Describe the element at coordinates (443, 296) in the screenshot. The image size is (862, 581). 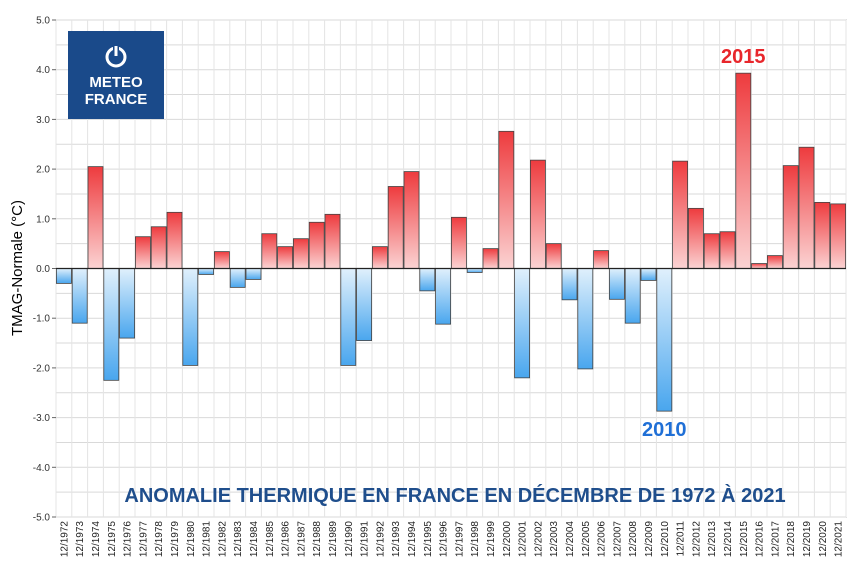
I see `bar-12-1996` at that location.